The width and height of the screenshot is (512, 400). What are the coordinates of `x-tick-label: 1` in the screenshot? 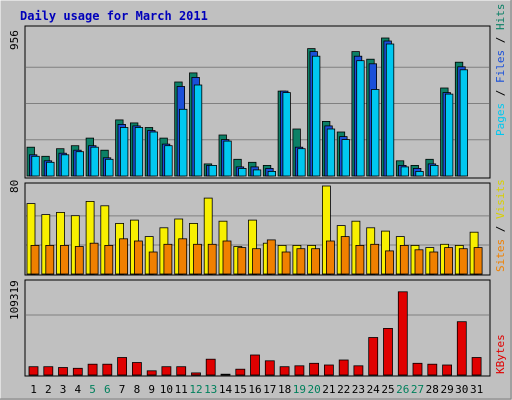 It's located at (33, 389).